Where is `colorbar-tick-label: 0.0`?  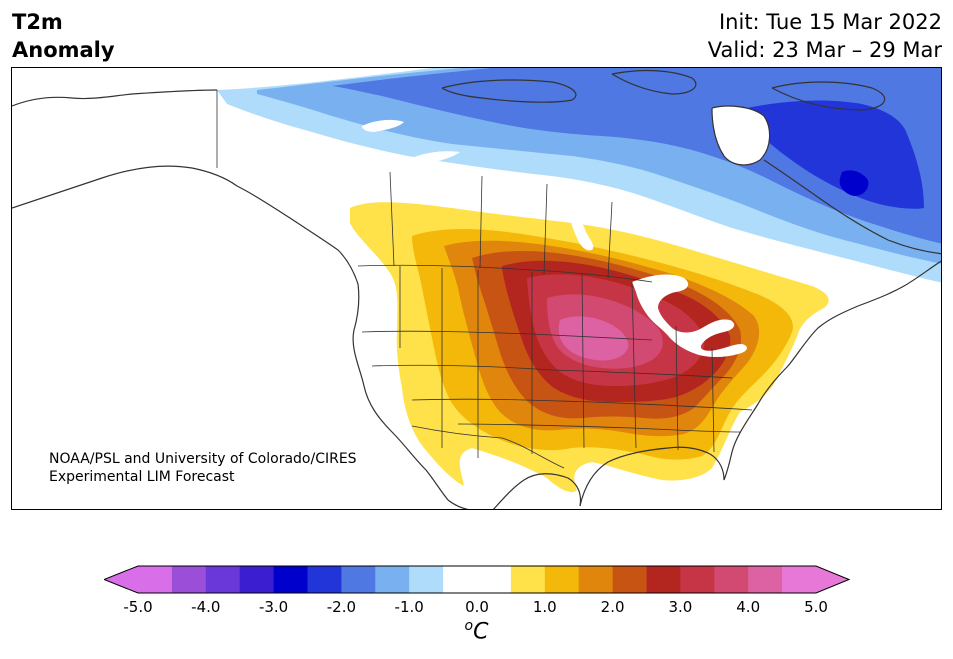
colorbar-tick-label: 0.0 is located at coordinates (477, 607).